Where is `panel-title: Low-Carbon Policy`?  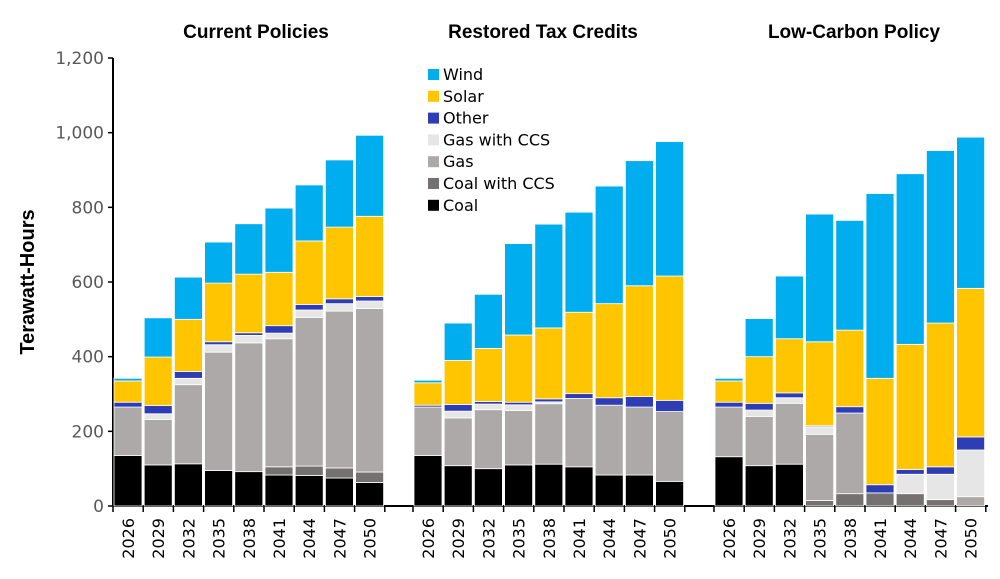 panel-title: Low-Carbon Policy is located at coordinates (854, 32).